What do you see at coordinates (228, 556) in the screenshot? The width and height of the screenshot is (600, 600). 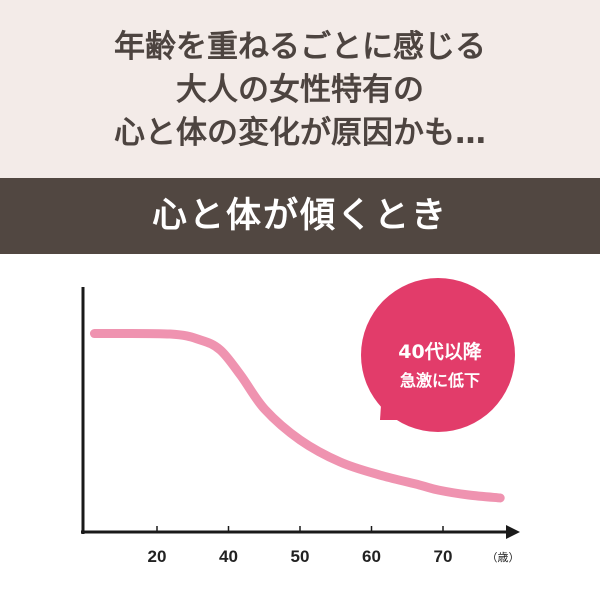 I see `x-tick-label: 40` at bounding box center [228, 556].